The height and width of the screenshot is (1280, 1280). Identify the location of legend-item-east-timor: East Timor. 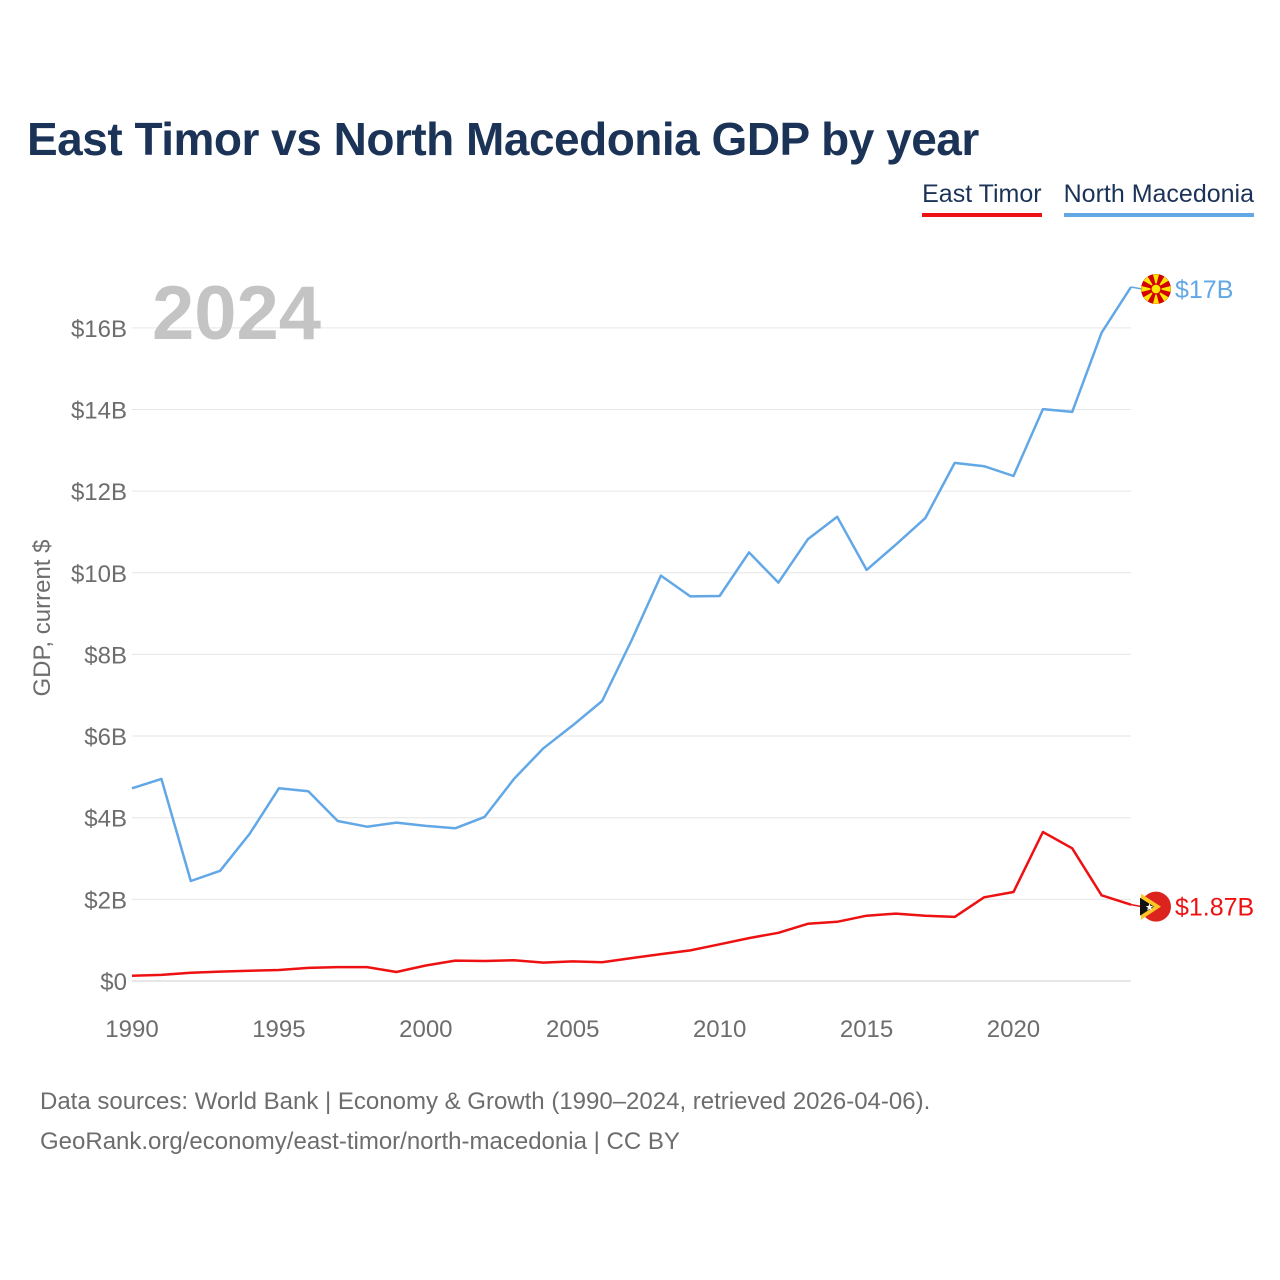
(982, 198).